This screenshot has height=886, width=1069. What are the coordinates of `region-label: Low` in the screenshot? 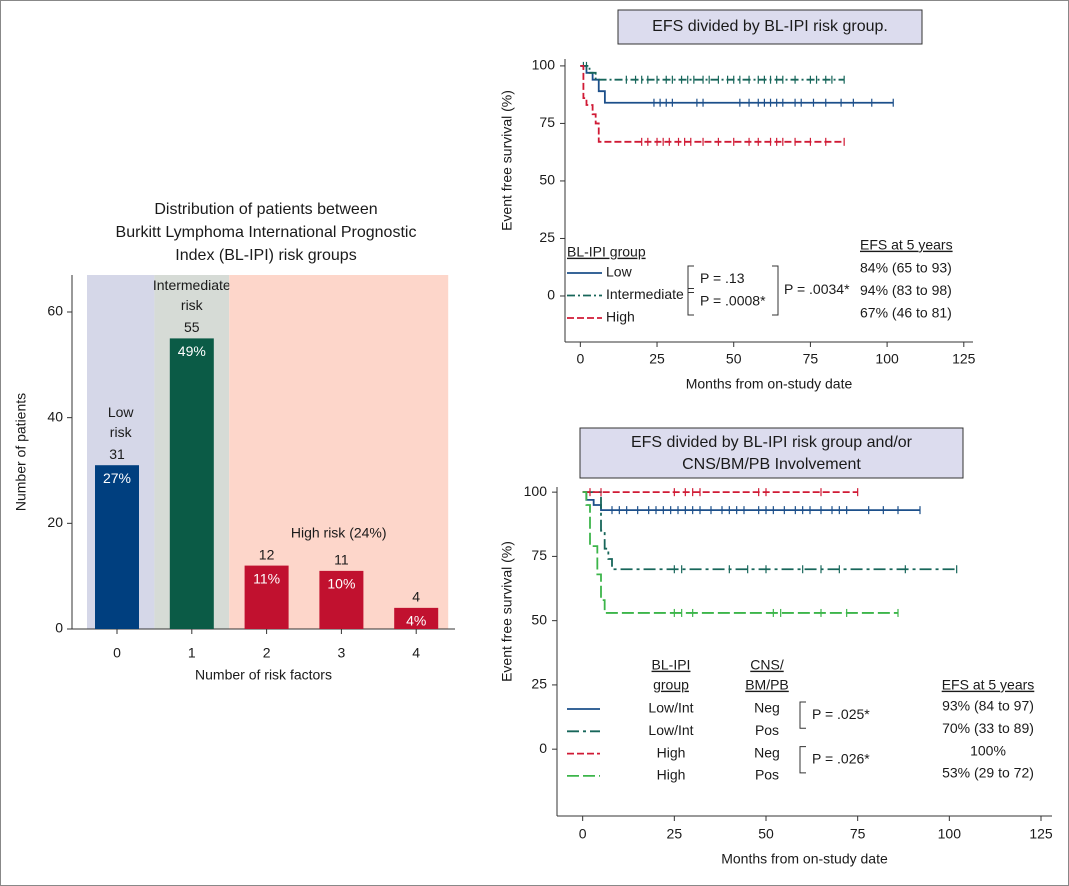 It's located at (121, 412).